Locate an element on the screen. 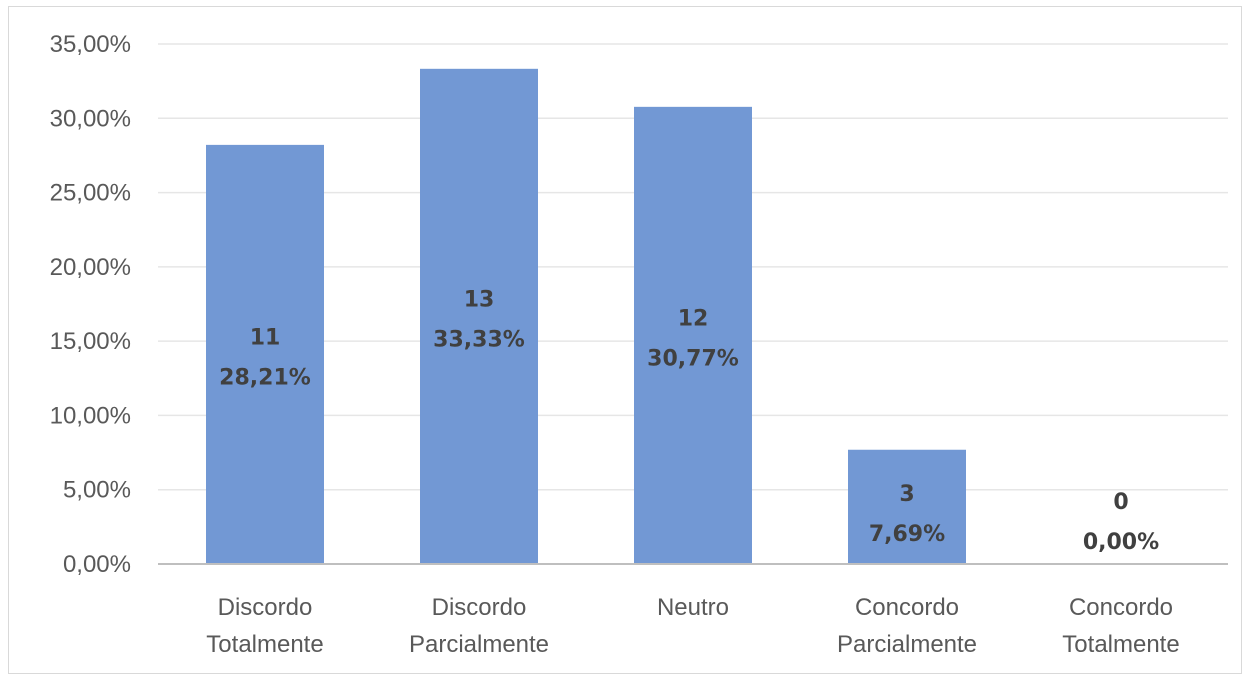 The height and width of the screenshot is (680, 1250). data-label: 11 is located at coordinates (265, 337).